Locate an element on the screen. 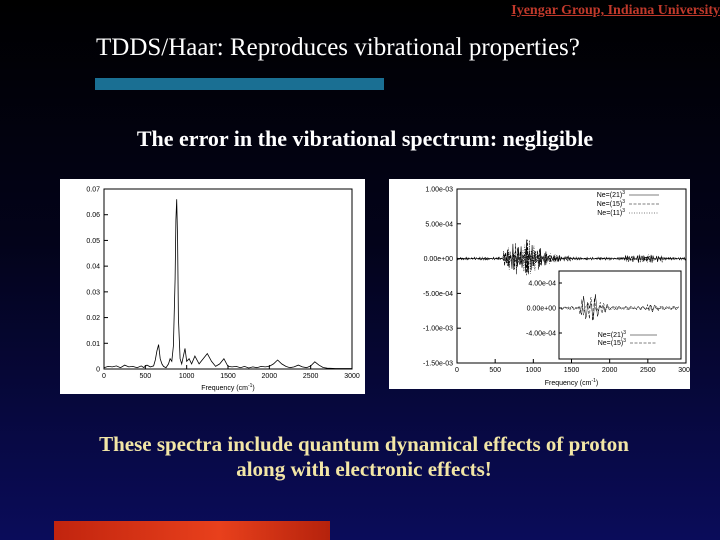 This screenshot has height=540, width=720. right-x-tick-label: 2500 is located at coordinates (648, 370).